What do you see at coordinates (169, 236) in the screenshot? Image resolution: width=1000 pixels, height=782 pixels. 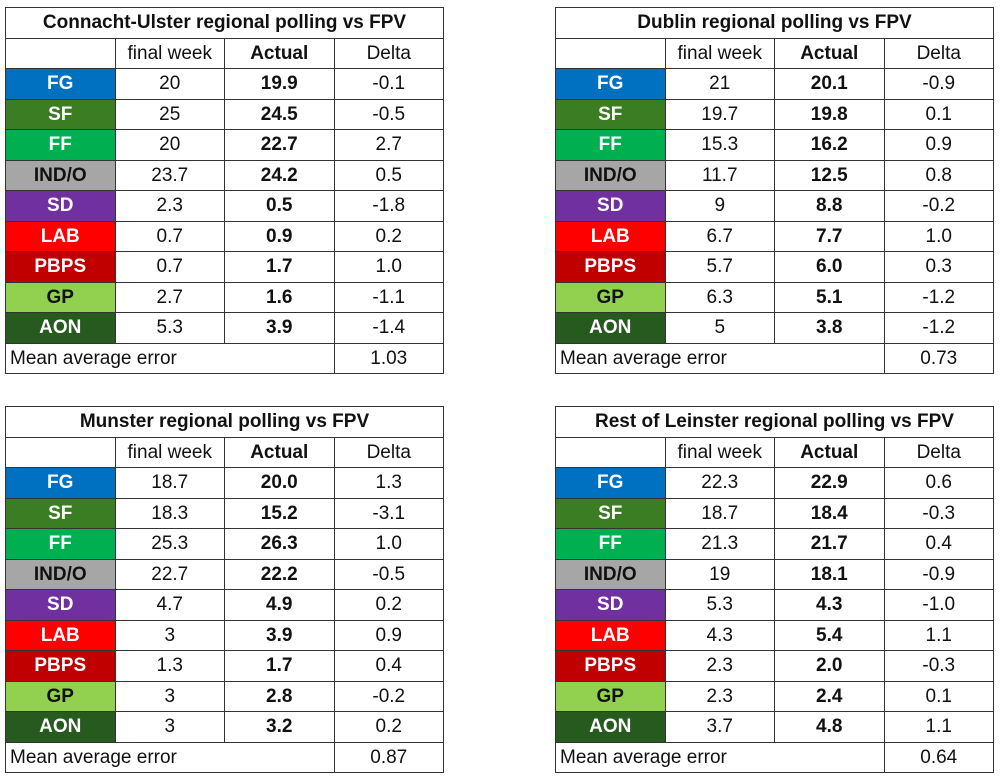 I see `final-week-value: 0.7` at bounding box center [169, 236].